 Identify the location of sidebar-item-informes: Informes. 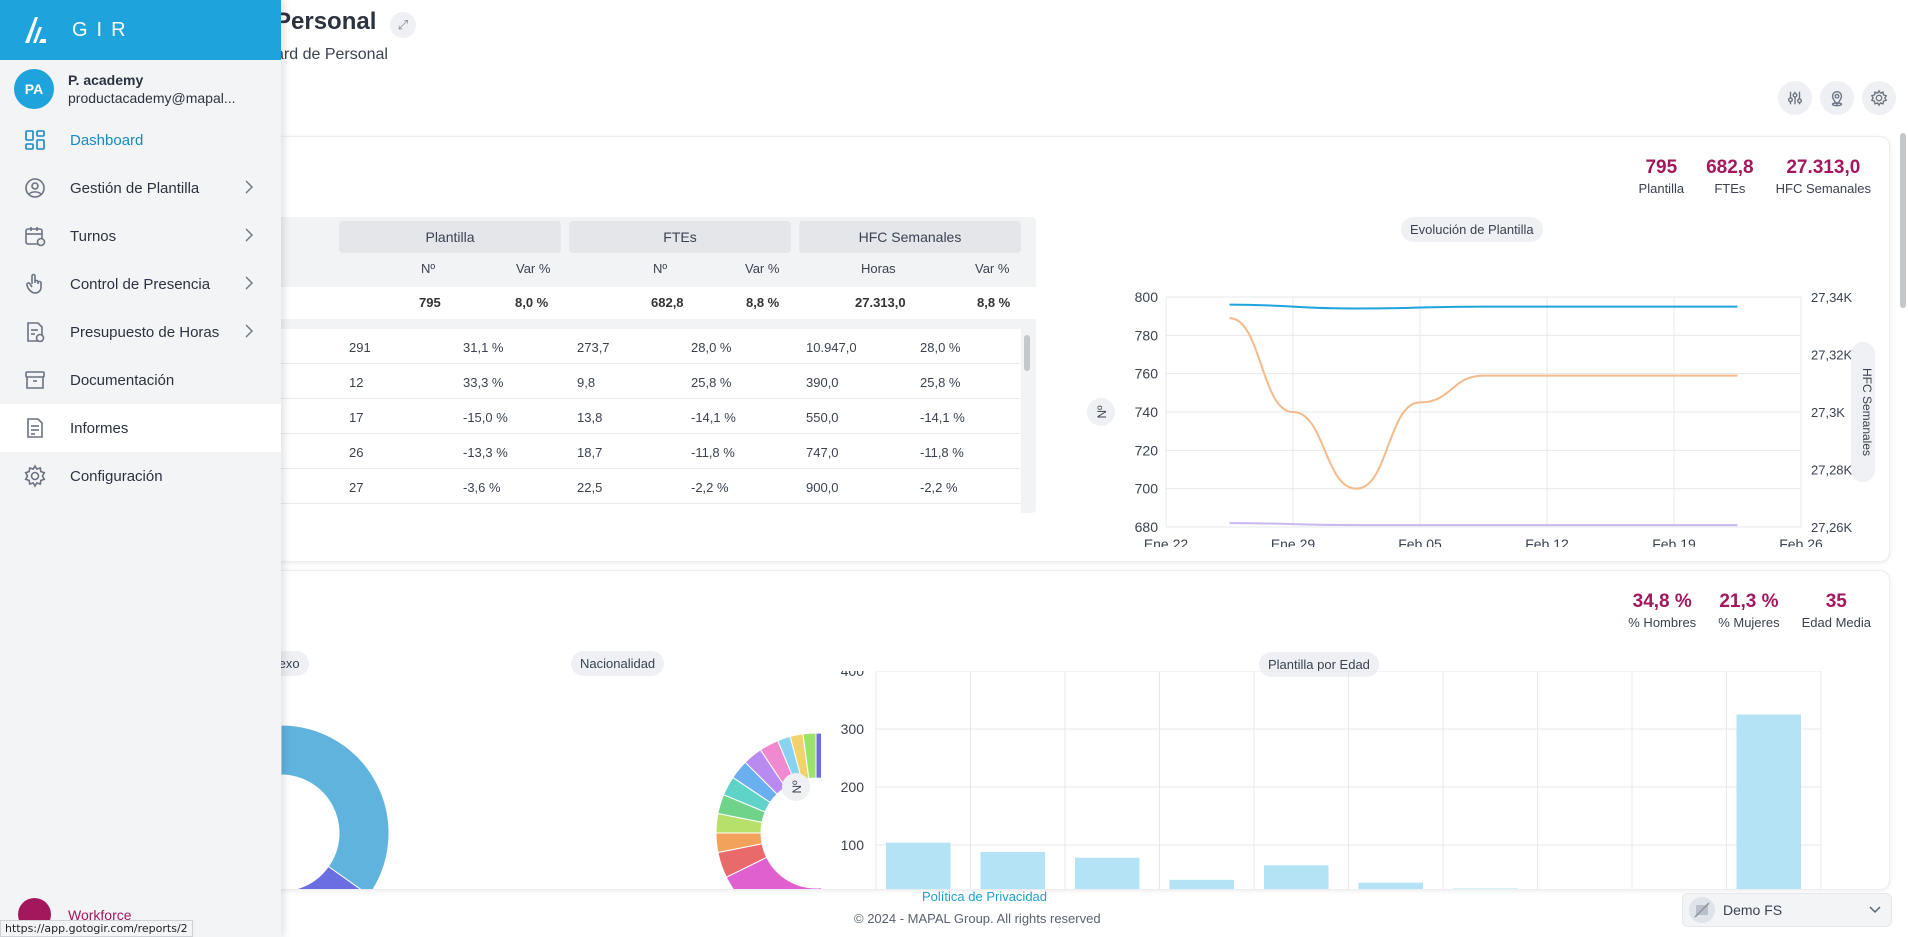
(140, 428).